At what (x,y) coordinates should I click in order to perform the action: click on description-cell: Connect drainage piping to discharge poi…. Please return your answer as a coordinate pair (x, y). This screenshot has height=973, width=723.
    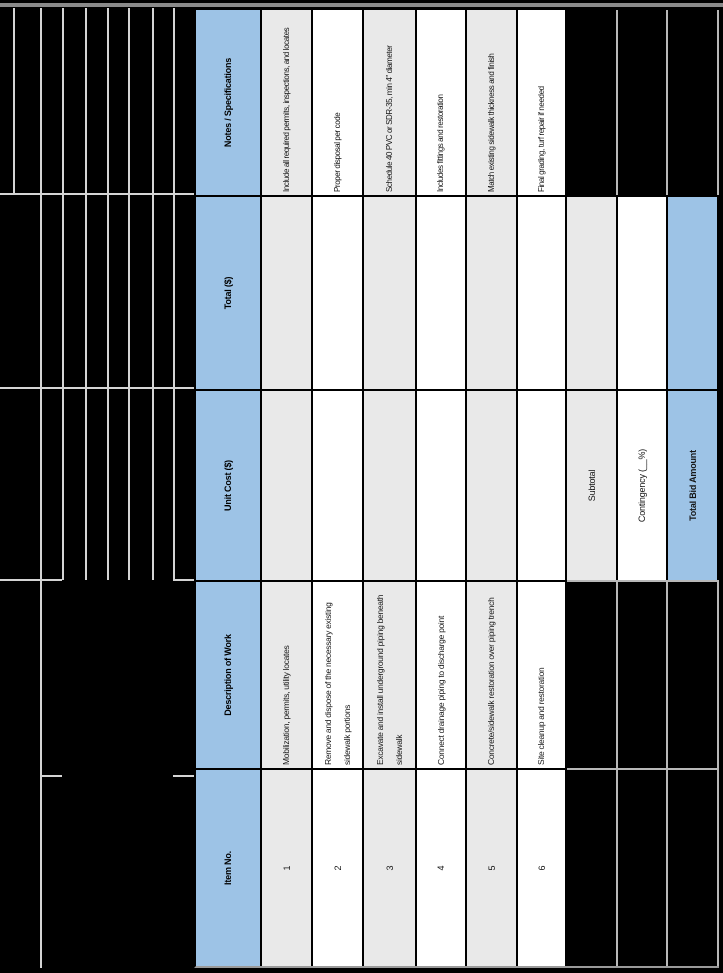
    Looking at the image, I should click on (442, 674).